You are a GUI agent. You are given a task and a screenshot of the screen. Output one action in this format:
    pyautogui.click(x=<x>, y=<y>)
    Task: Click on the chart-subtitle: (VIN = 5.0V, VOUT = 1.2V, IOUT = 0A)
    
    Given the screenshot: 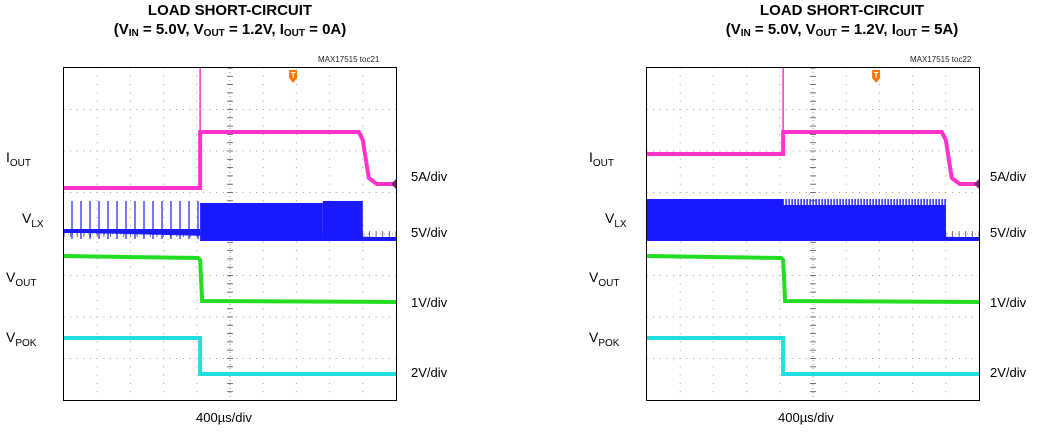 What is the action you would take?
    pyautogui.click(x=230, y=30)
    